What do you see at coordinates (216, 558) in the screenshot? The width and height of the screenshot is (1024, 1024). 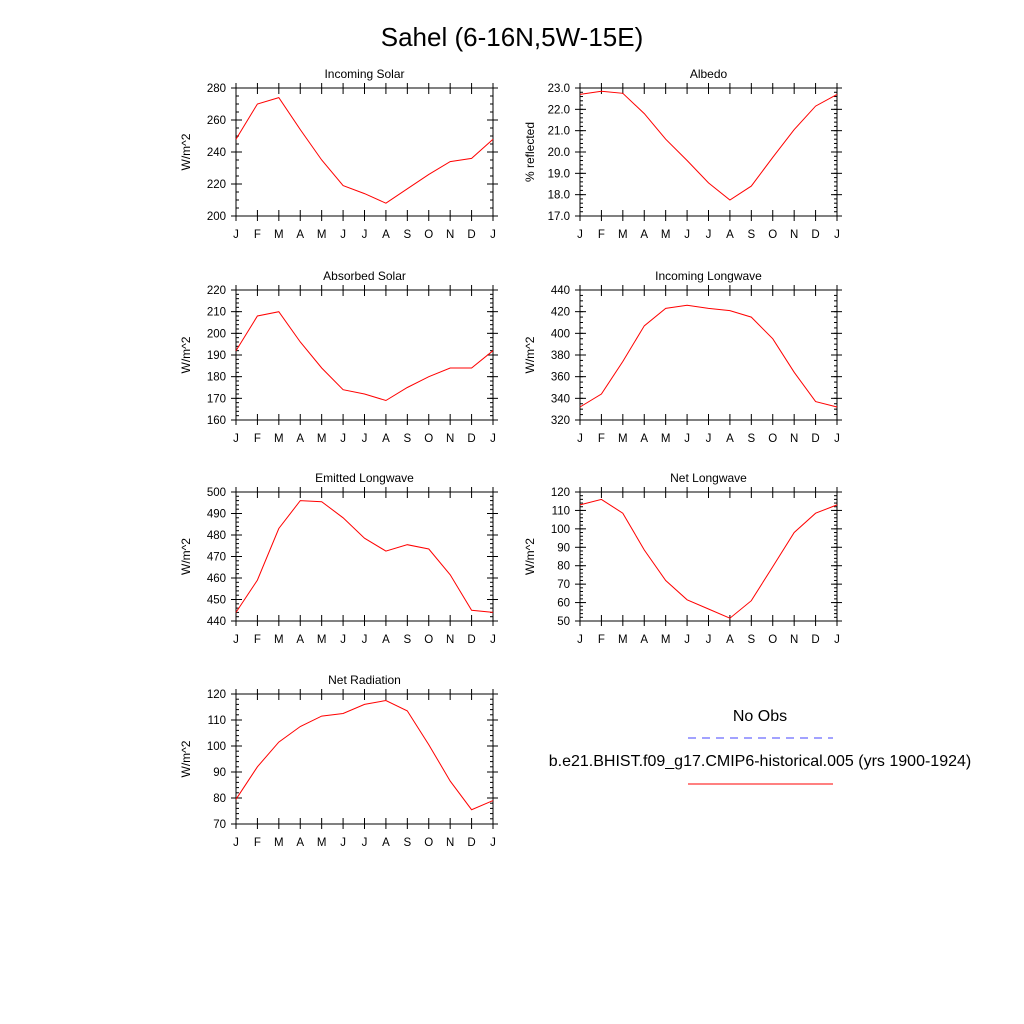 I see `y-tick-label: 470` at bounding box center [216, 558].